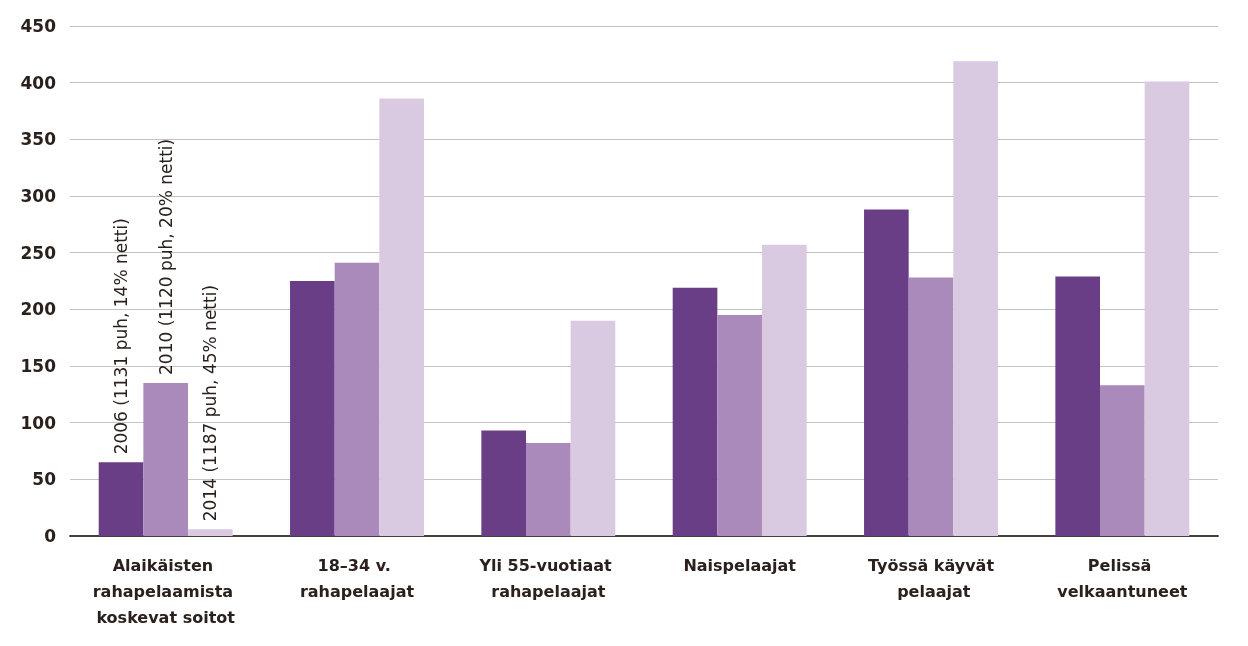  I want to click on y-tick-label: 250, so click(38, 252).